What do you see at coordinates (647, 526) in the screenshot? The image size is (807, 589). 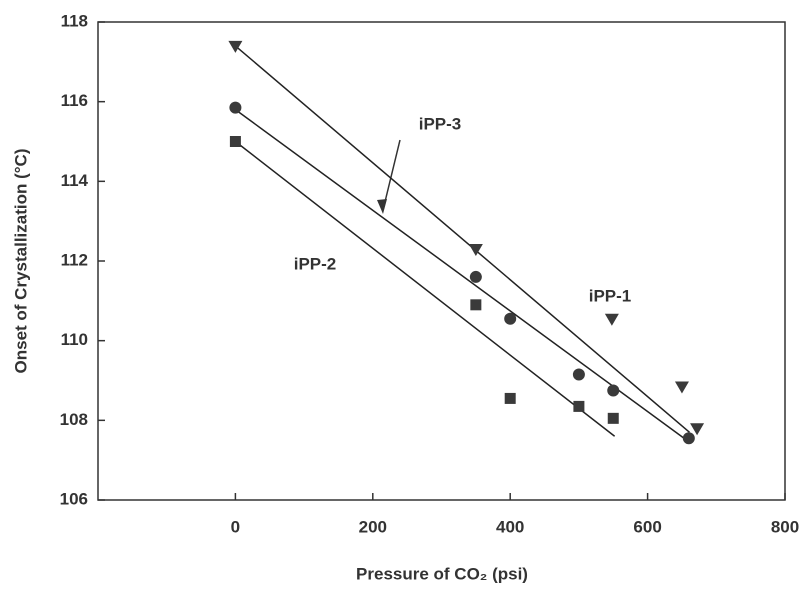 I see `x-tick-label: 600` at bounding box center [647, 526].